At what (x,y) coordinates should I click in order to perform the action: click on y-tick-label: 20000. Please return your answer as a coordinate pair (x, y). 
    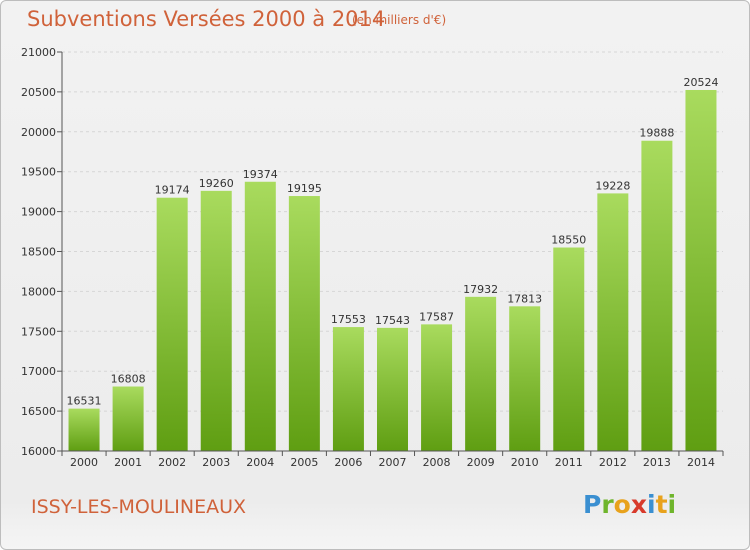
    Looking at the image, I should click on (38, 132).